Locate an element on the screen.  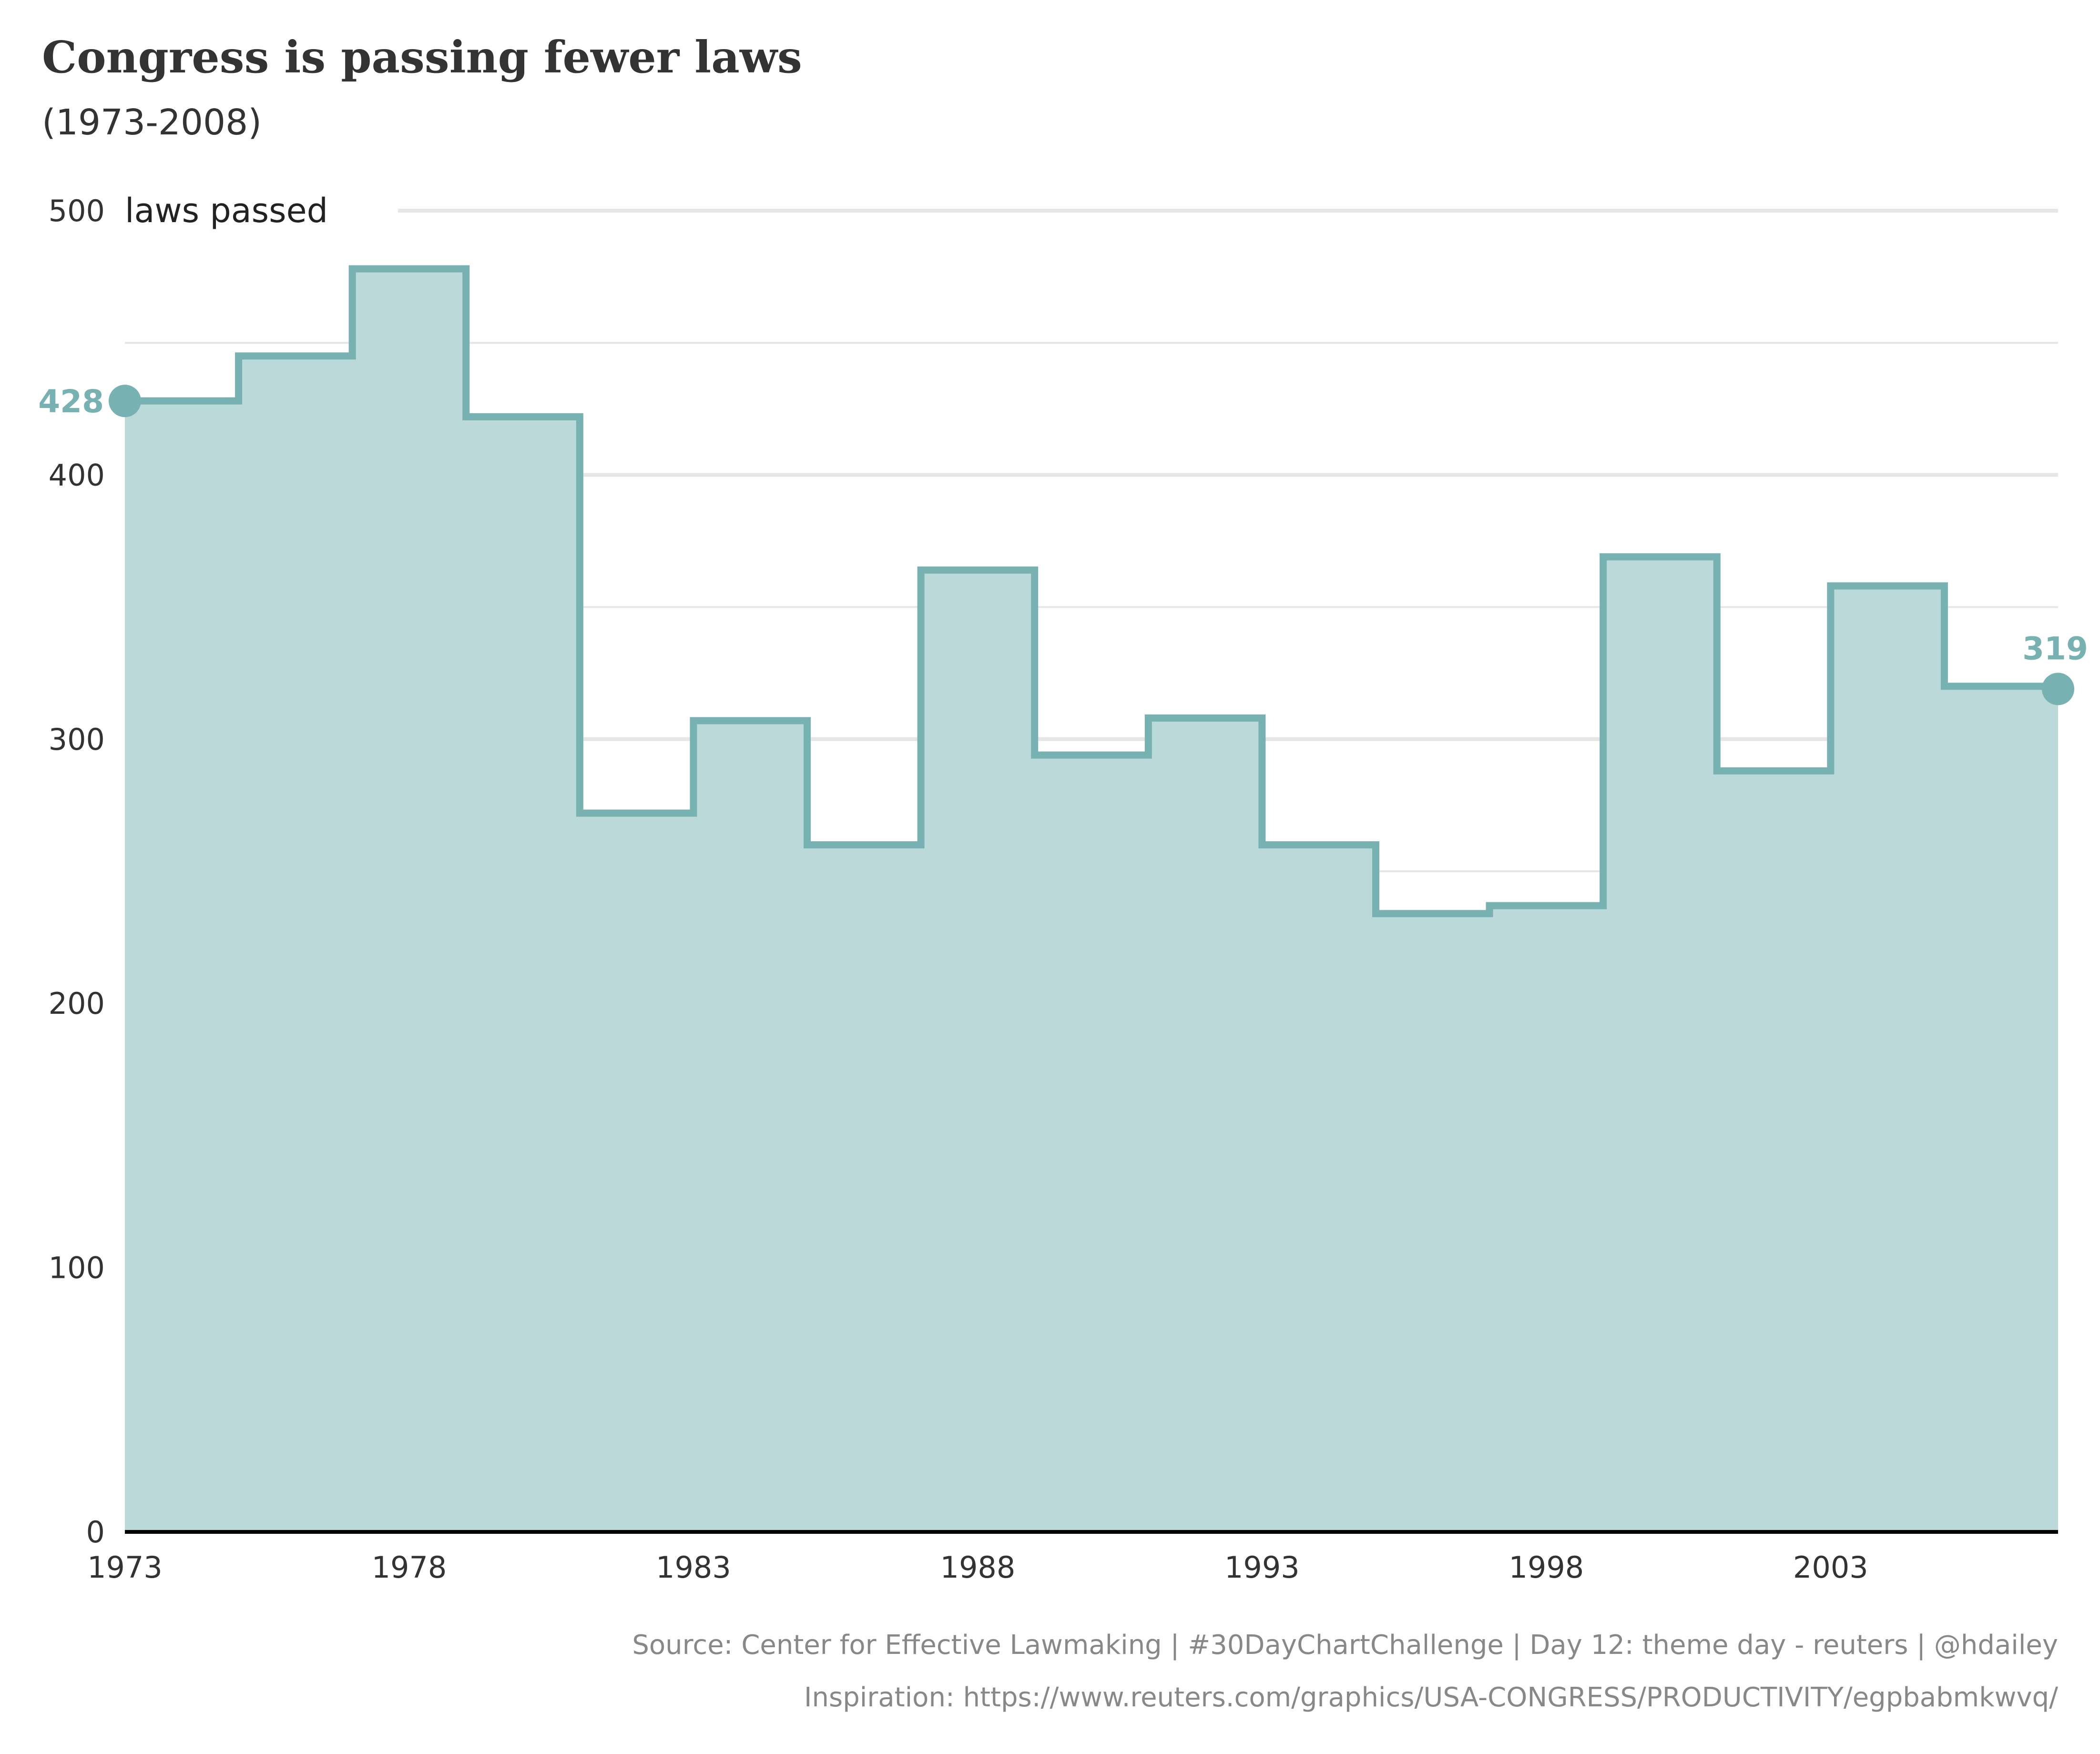
chart-title: Congress is passing fewer laws is located at coordinates (422, 57).